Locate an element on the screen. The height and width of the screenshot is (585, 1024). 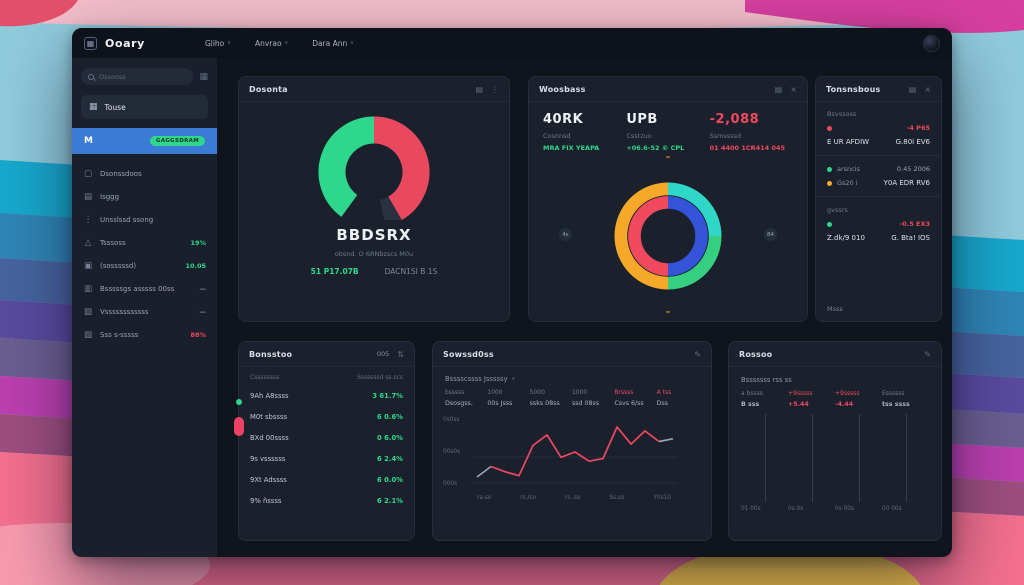
gauge-stat-positive: 51 P17.07B is located at coordinates (334, 271).